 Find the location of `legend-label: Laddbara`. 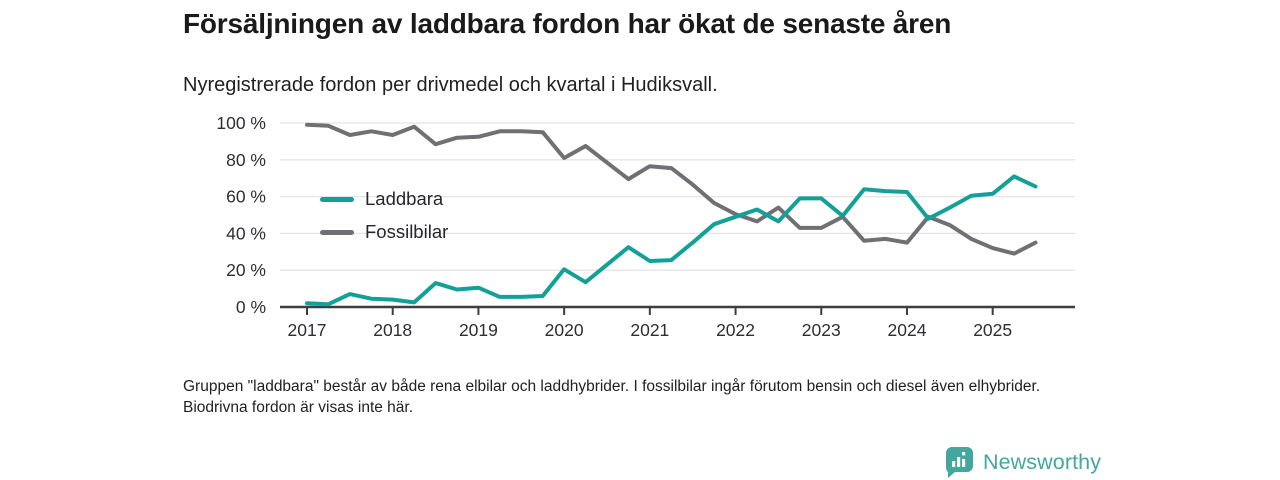

legend-label: Laddbara is located at coordinates (404, 198).